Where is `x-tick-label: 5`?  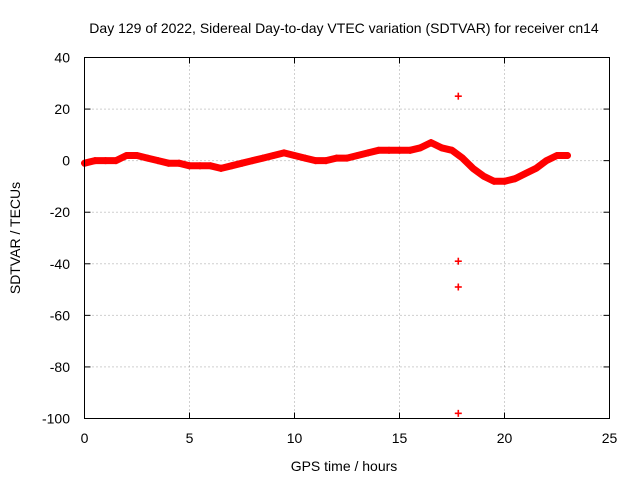
x-tick-label: 5 is located at coordinates (190, 438).